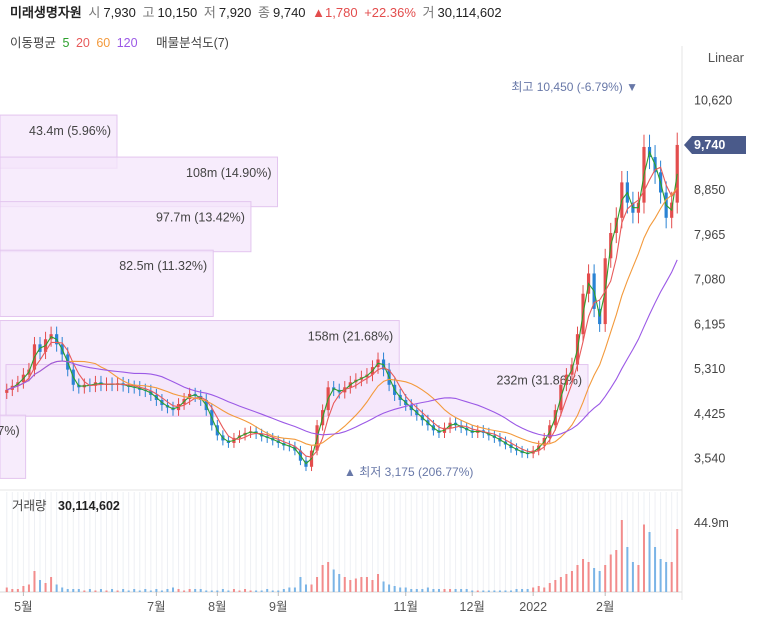  I want to click on low-value: 7,920, so click(235, 12).